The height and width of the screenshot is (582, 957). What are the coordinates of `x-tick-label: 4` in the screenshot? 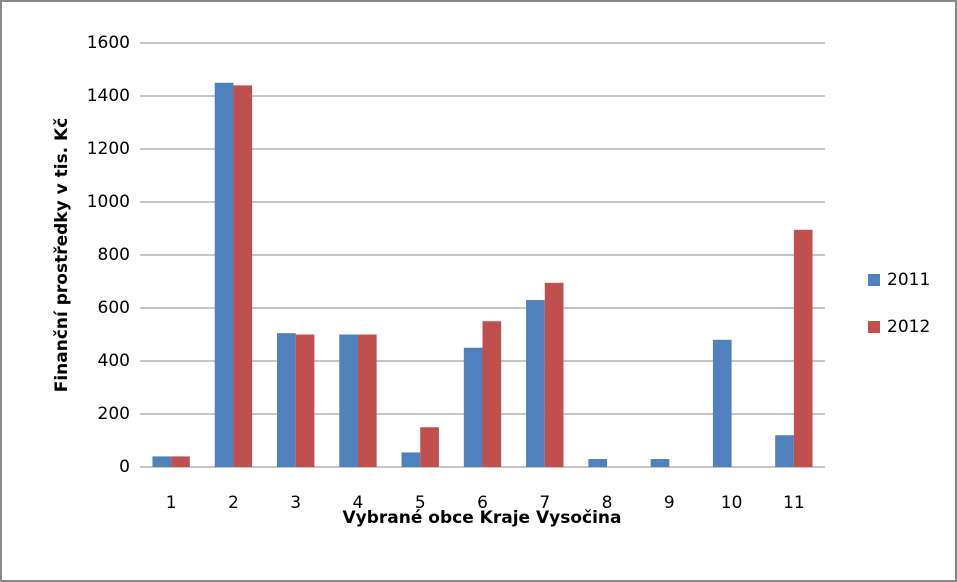 It's located at (358, 503).